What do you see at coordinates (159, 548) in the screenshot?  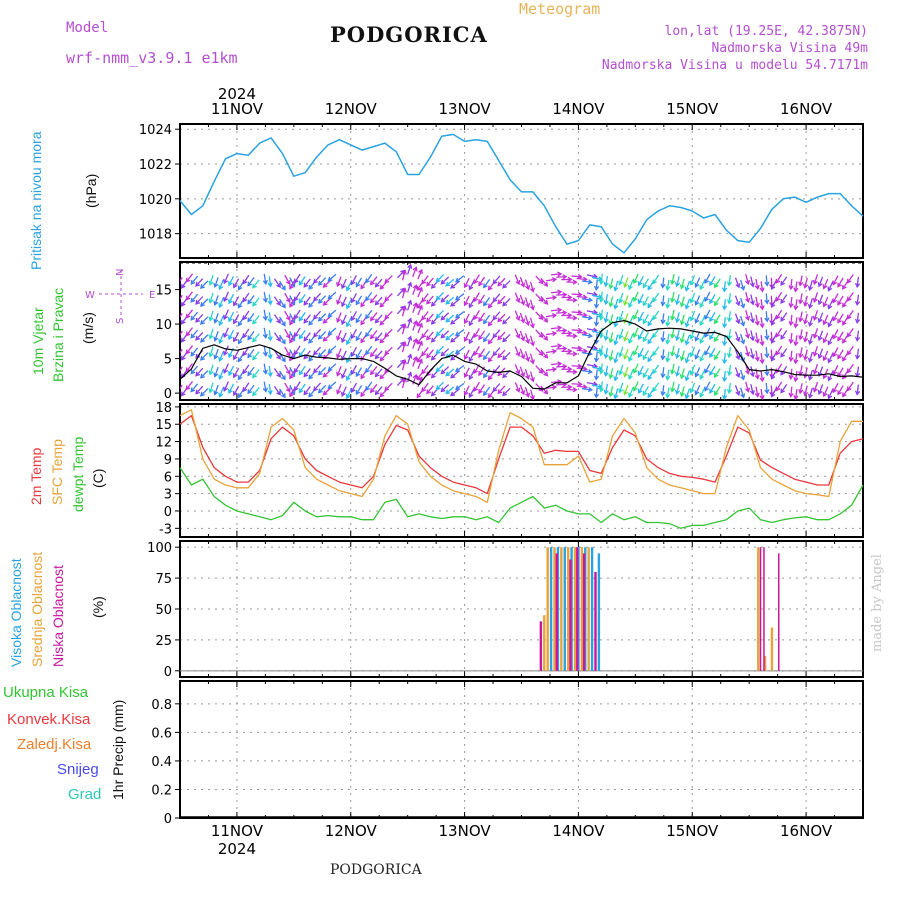 I see `y-tick-label: 100` at bounding box center [159, 548].